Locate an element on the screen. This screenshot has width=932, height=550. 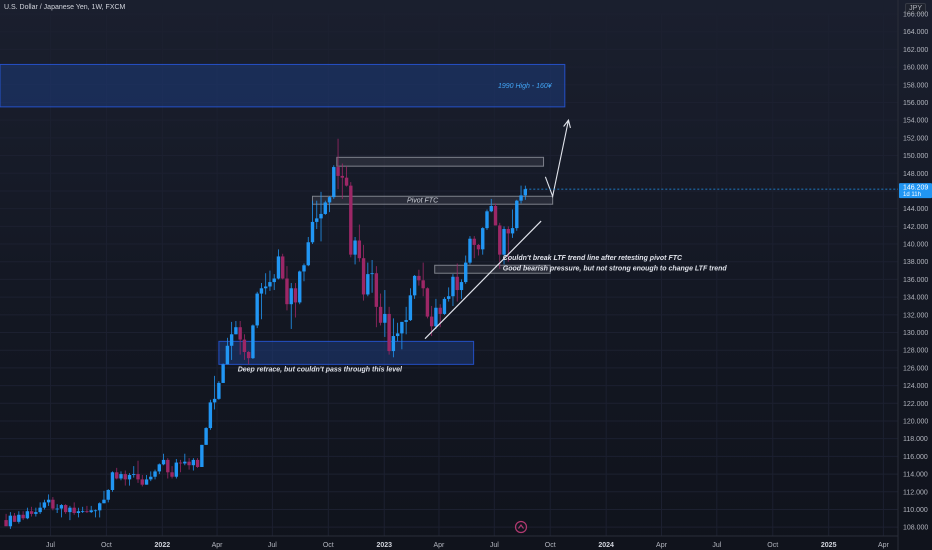
currency-badge: JPY is located at coordinates (915, 8).